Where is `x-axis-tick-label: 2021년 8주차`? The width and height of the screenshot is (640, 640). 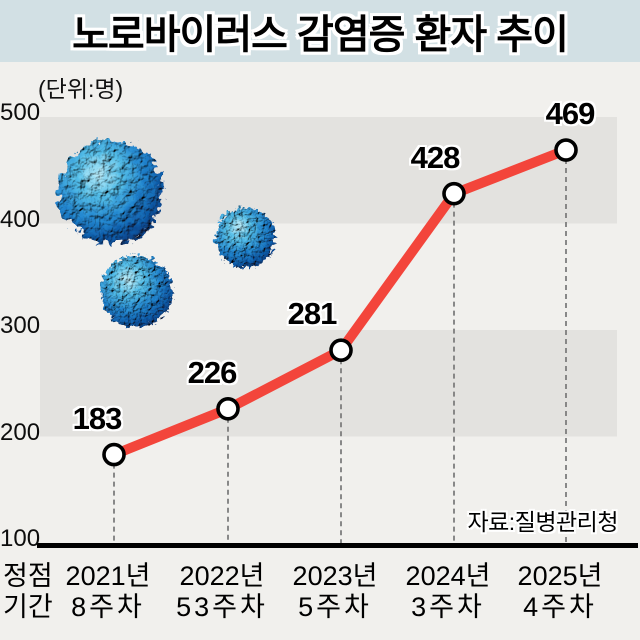
x-axis-tick-label: 2021년 8주차 is located at coordinates (108, 592).